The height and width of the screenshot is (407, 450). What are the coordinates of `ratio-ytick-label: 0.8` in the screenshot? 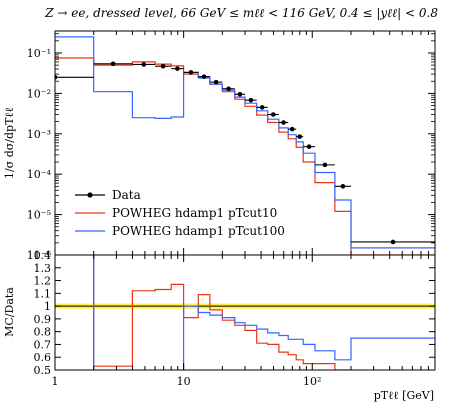 It's located at (43, 332).